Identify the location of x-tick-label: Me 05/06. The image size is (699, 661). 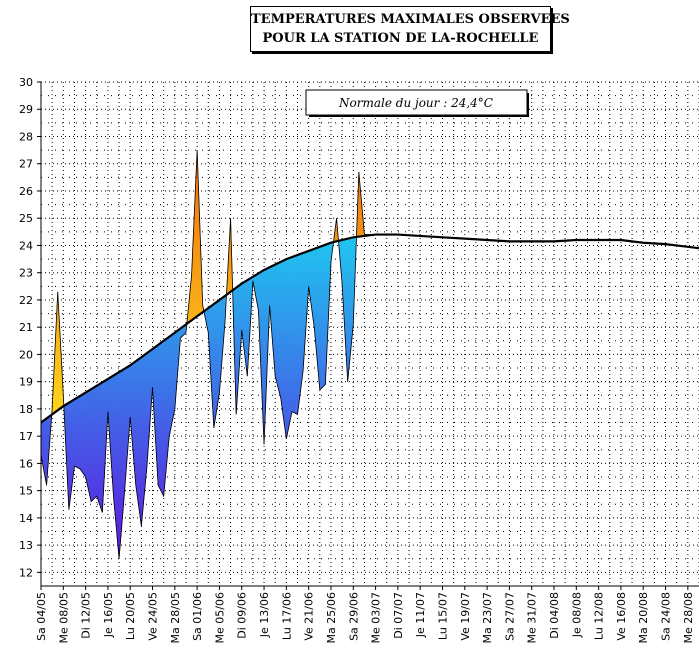
(219, 617).